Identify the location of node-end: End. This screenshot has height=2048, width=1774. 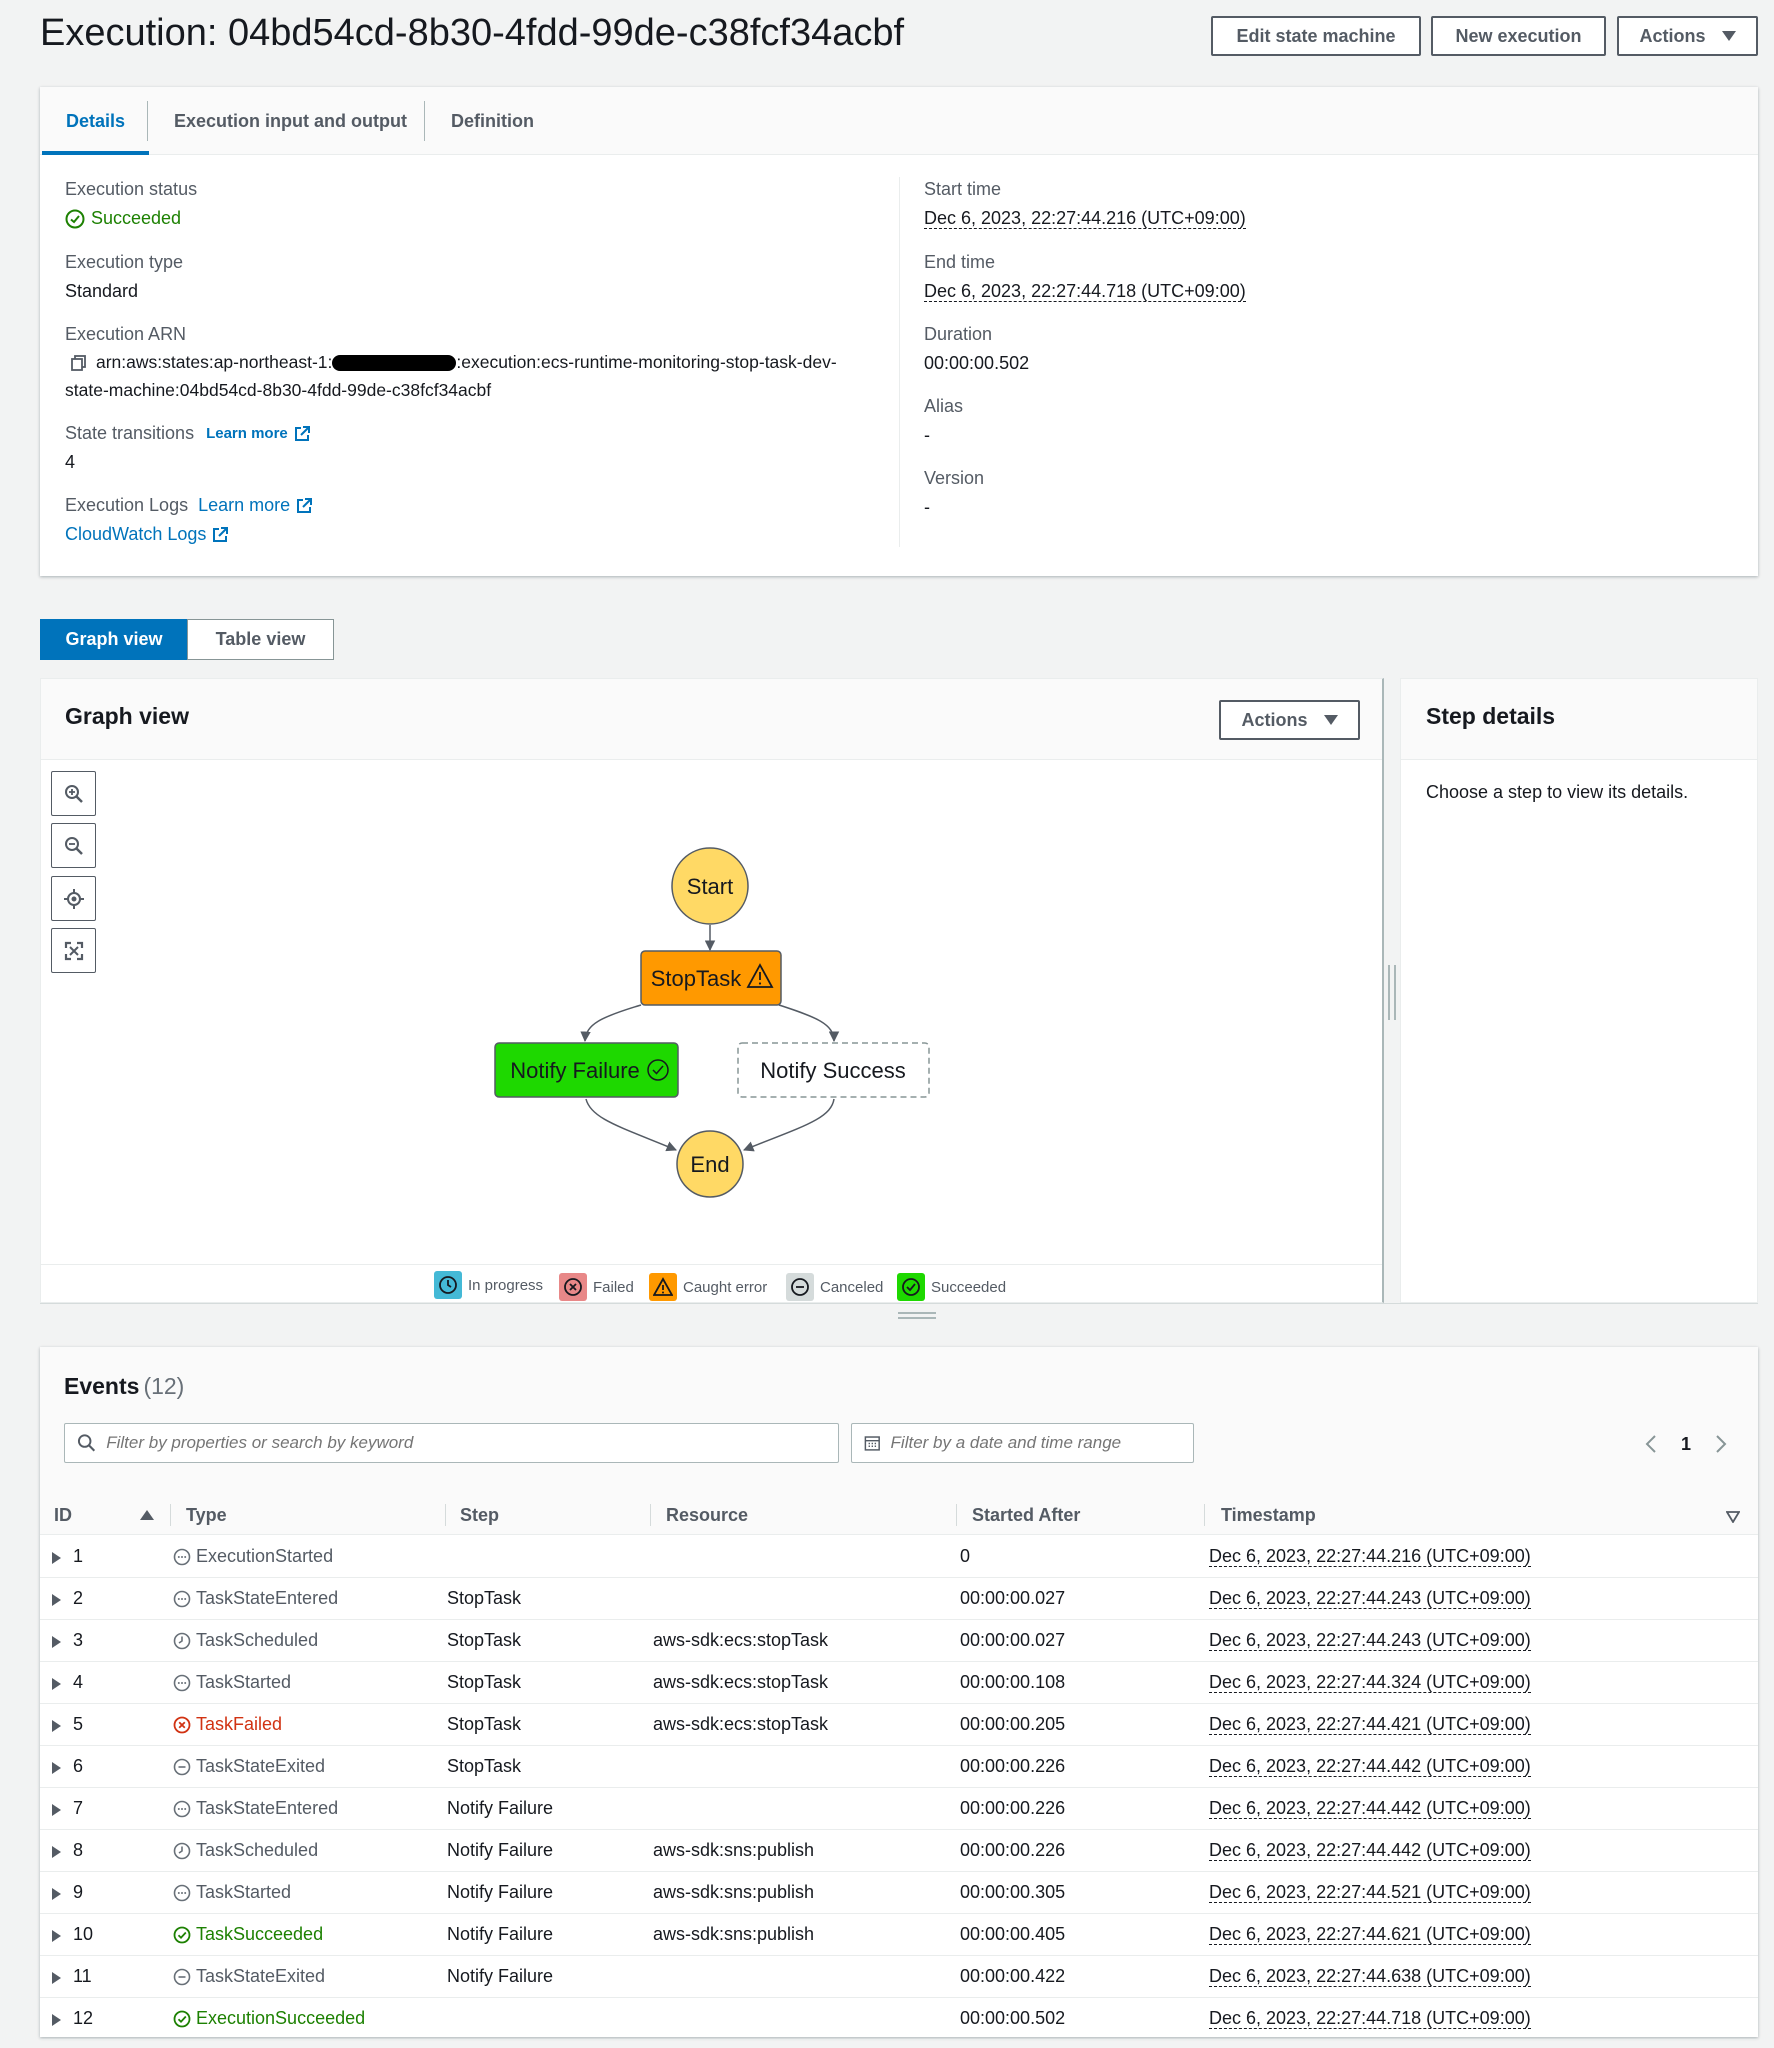
(710, 1164).